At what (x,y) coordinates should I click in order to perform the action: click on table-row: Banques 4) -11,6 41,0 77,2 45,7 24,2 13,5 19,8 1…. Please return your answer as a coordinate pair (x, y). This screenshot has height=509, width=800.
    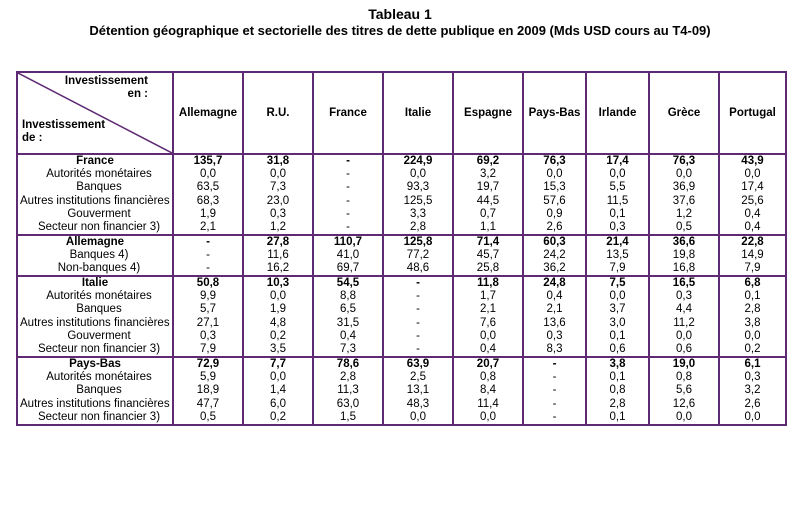
    Looking at the image, I should click on (401, 255).